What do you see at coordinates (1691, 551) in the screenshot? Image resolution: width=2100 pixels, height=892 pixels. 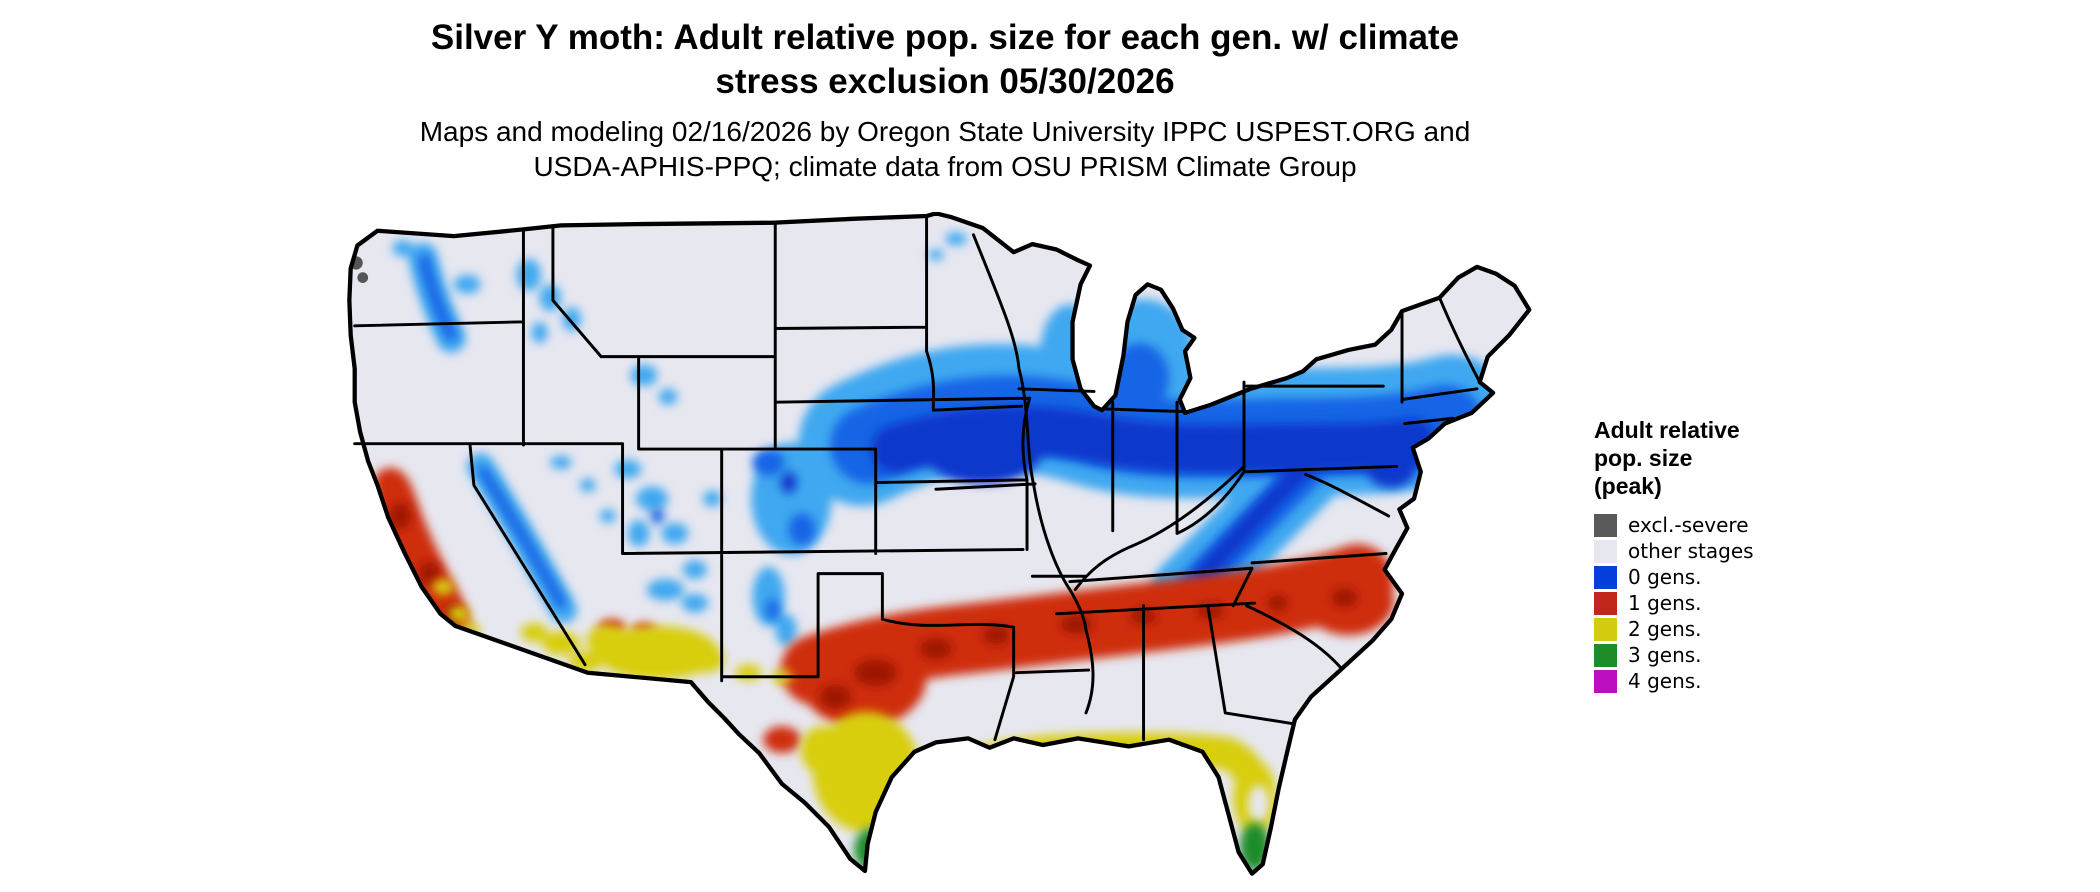 I see `legend-item-label: other stages` at bounding box center [1691, 551].